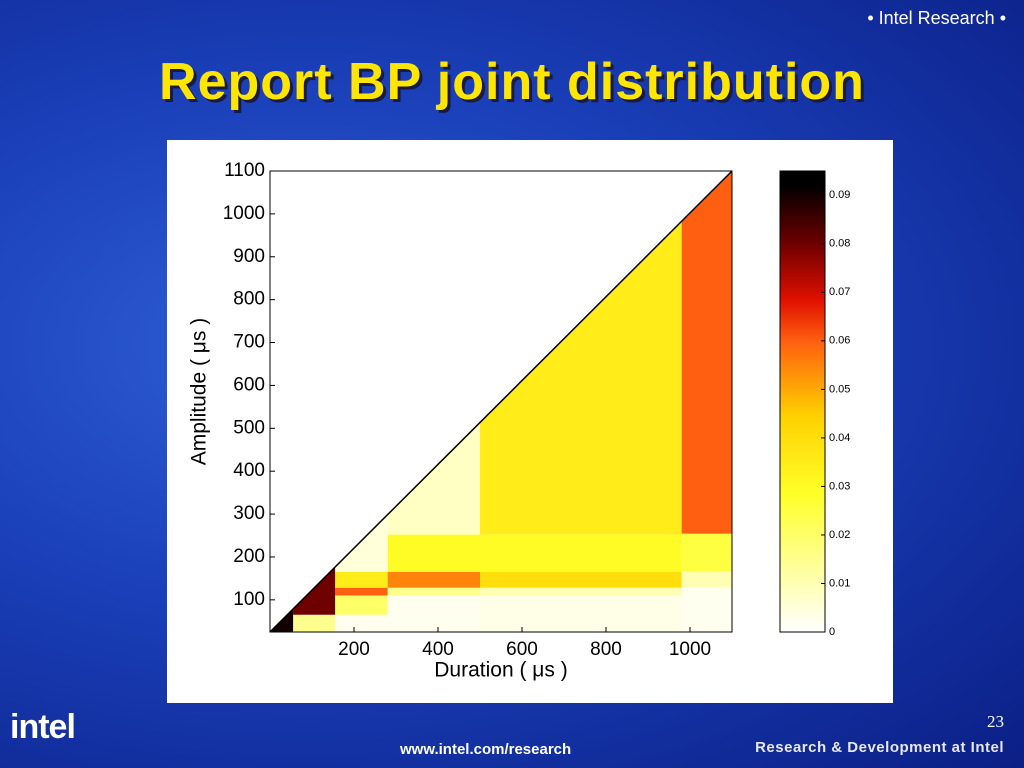 Image resolution: width=1024 pixels, height=768 pixels. What do you see at coordinates (995, 721) in the screenshot?
I see `page-number: 23` at bounding box center [995, 721].